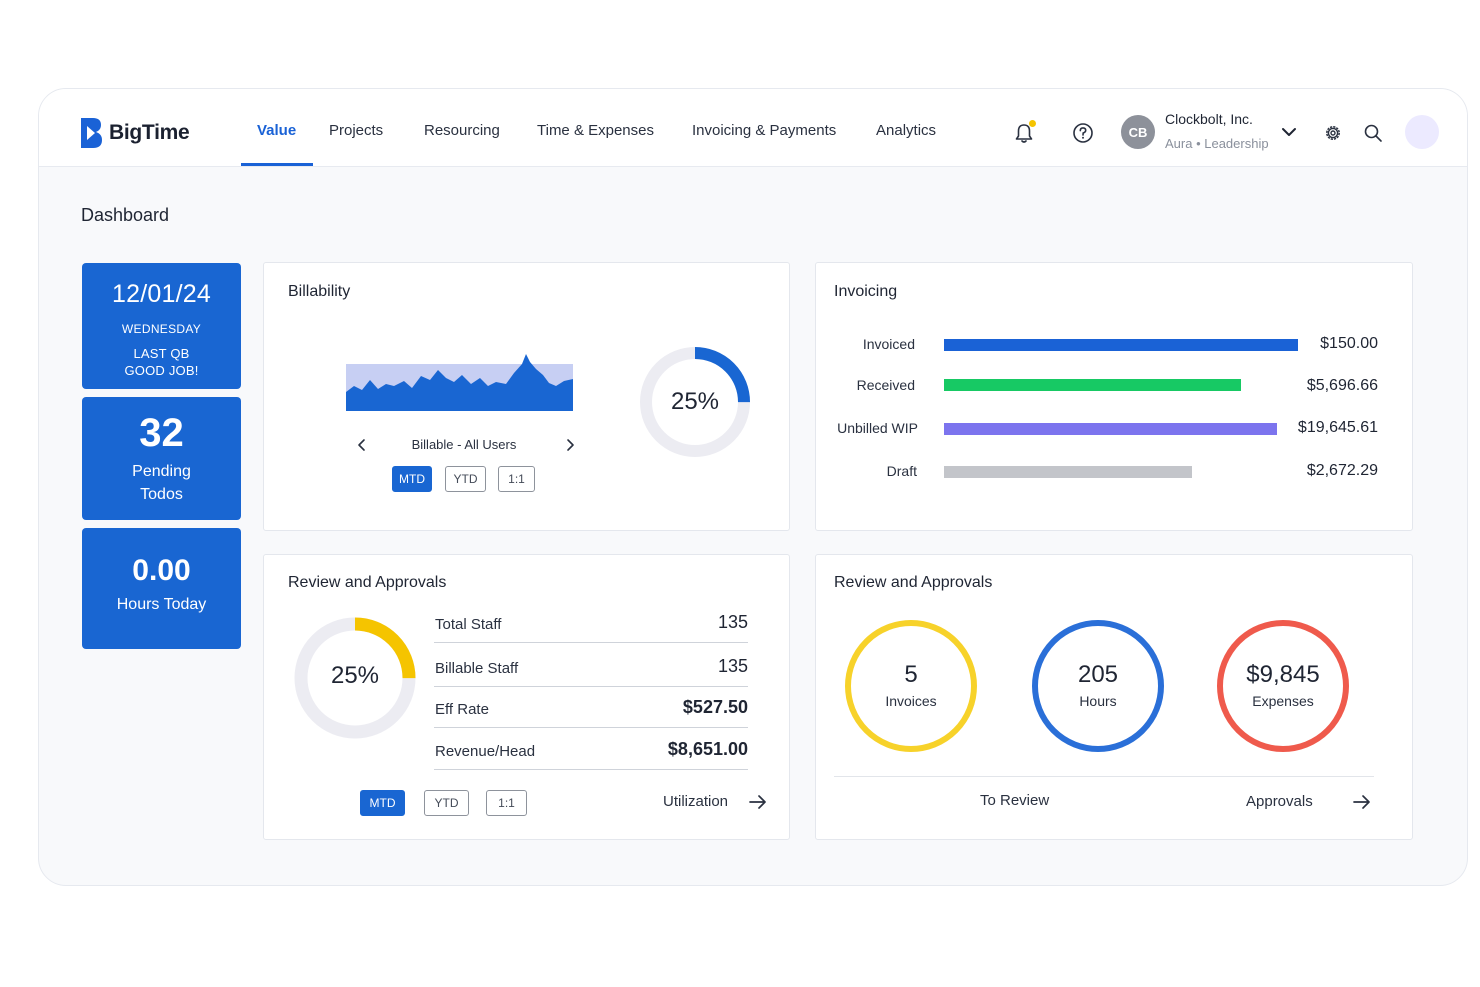 The height and width of the screenshot is (987, 1480). I want to click on date-tile: 12/01/24 WEDNESDAY LAST QB GOOD JOB!, so click(161, 326).